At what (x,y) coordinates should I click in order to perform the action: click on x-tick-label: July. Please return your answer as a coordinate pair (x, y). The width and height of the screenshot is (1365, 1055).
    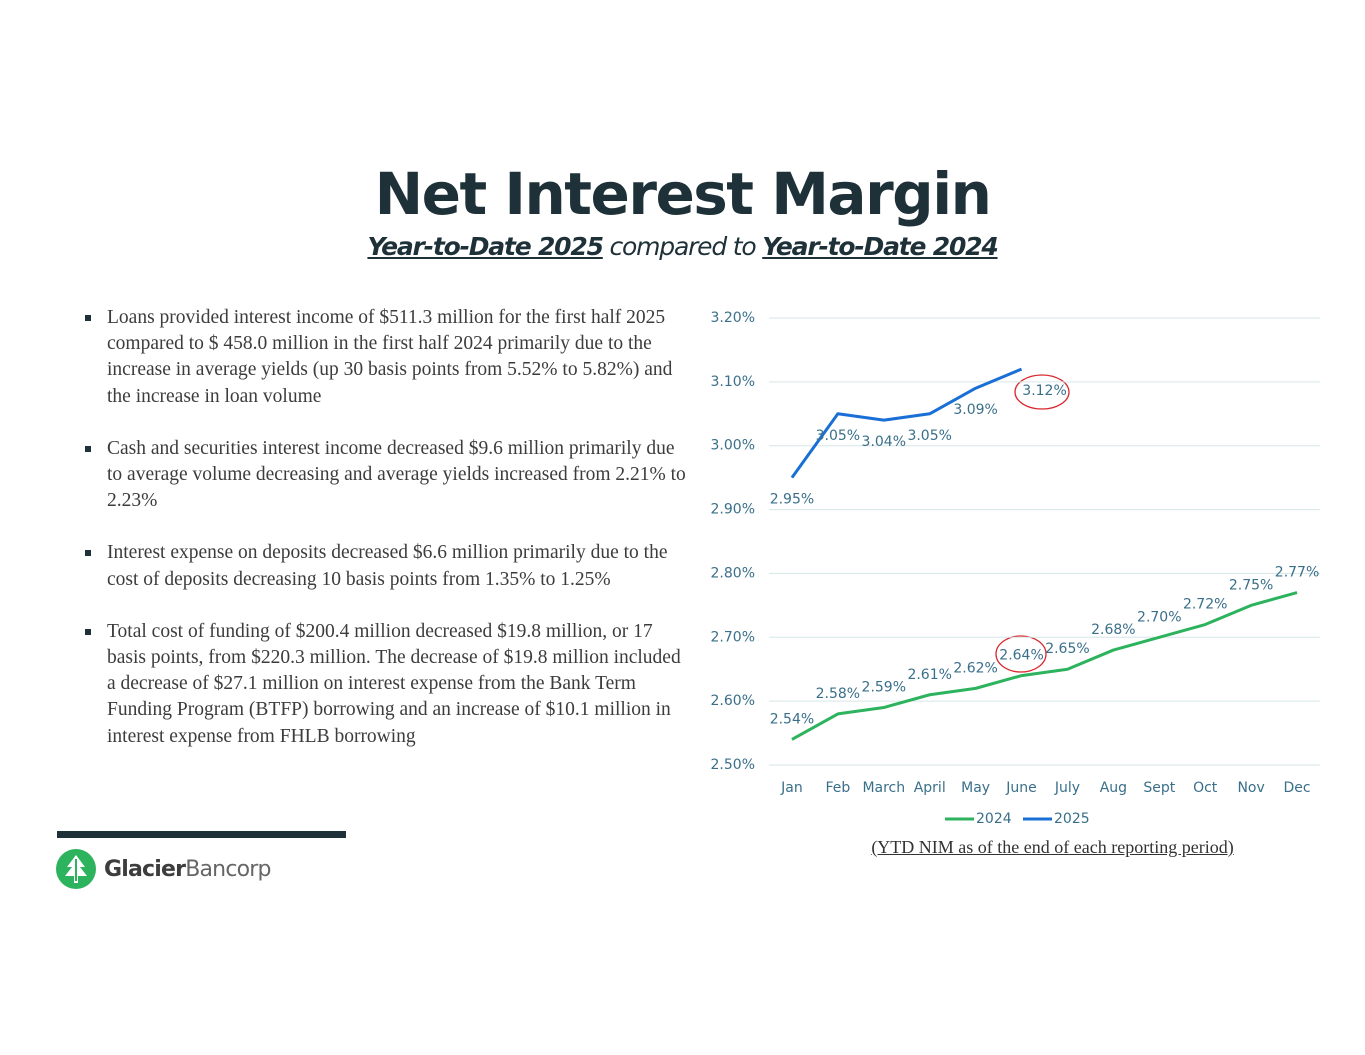
    Looking at the image, I should click on (1067, 788).